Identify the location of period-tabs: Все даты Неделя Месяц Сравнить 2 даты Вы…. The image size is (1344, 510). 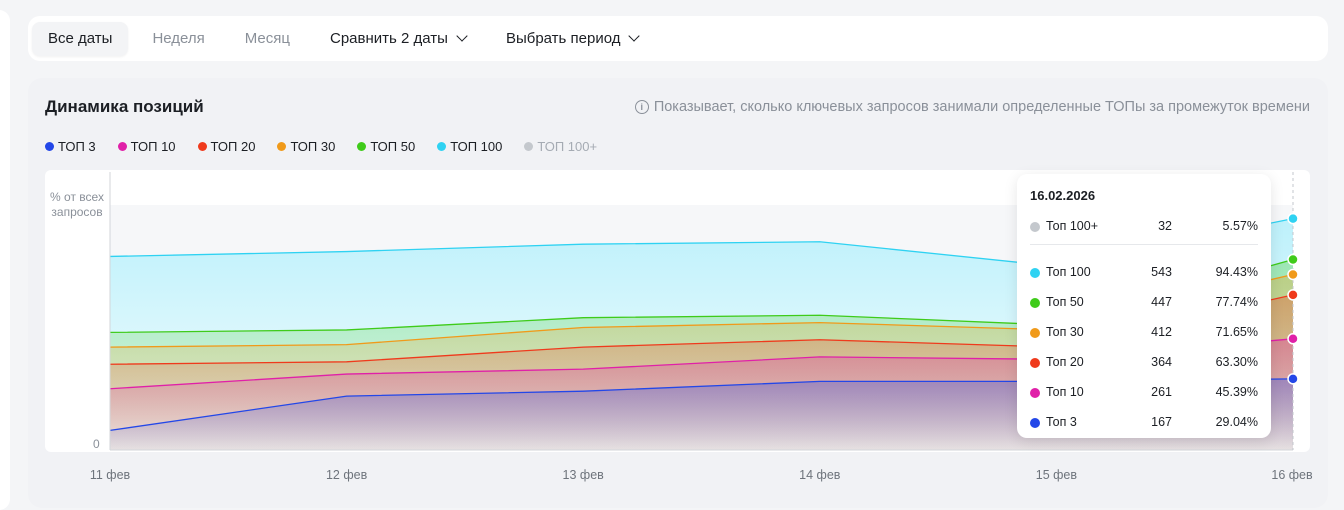
(678, 38).